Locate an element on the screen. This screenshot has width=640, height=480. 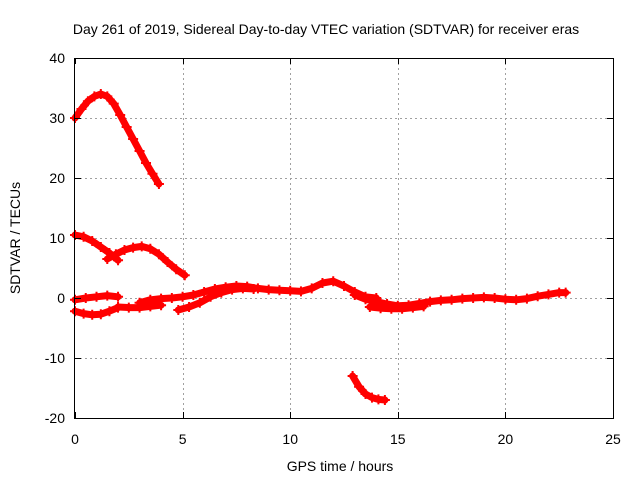
y-tick-label: -10 is located at coordinates (55, 358).